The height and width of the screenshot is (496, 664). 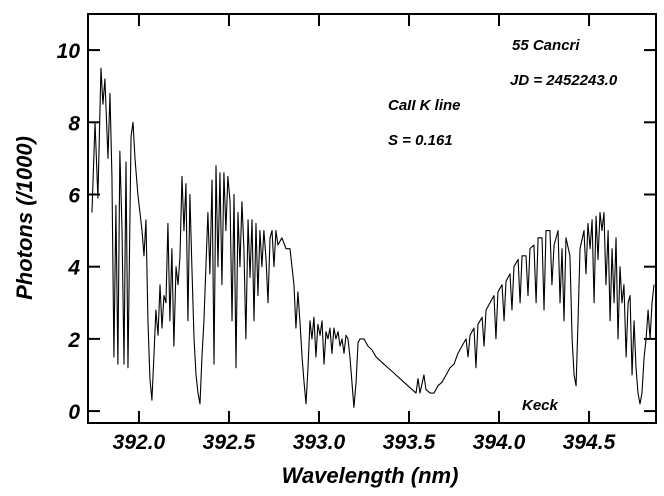 What do you see at coordinates (546, 45) in the screenshot?
I see `annotation: 55 Cancri` at bounding box center [546, 45].